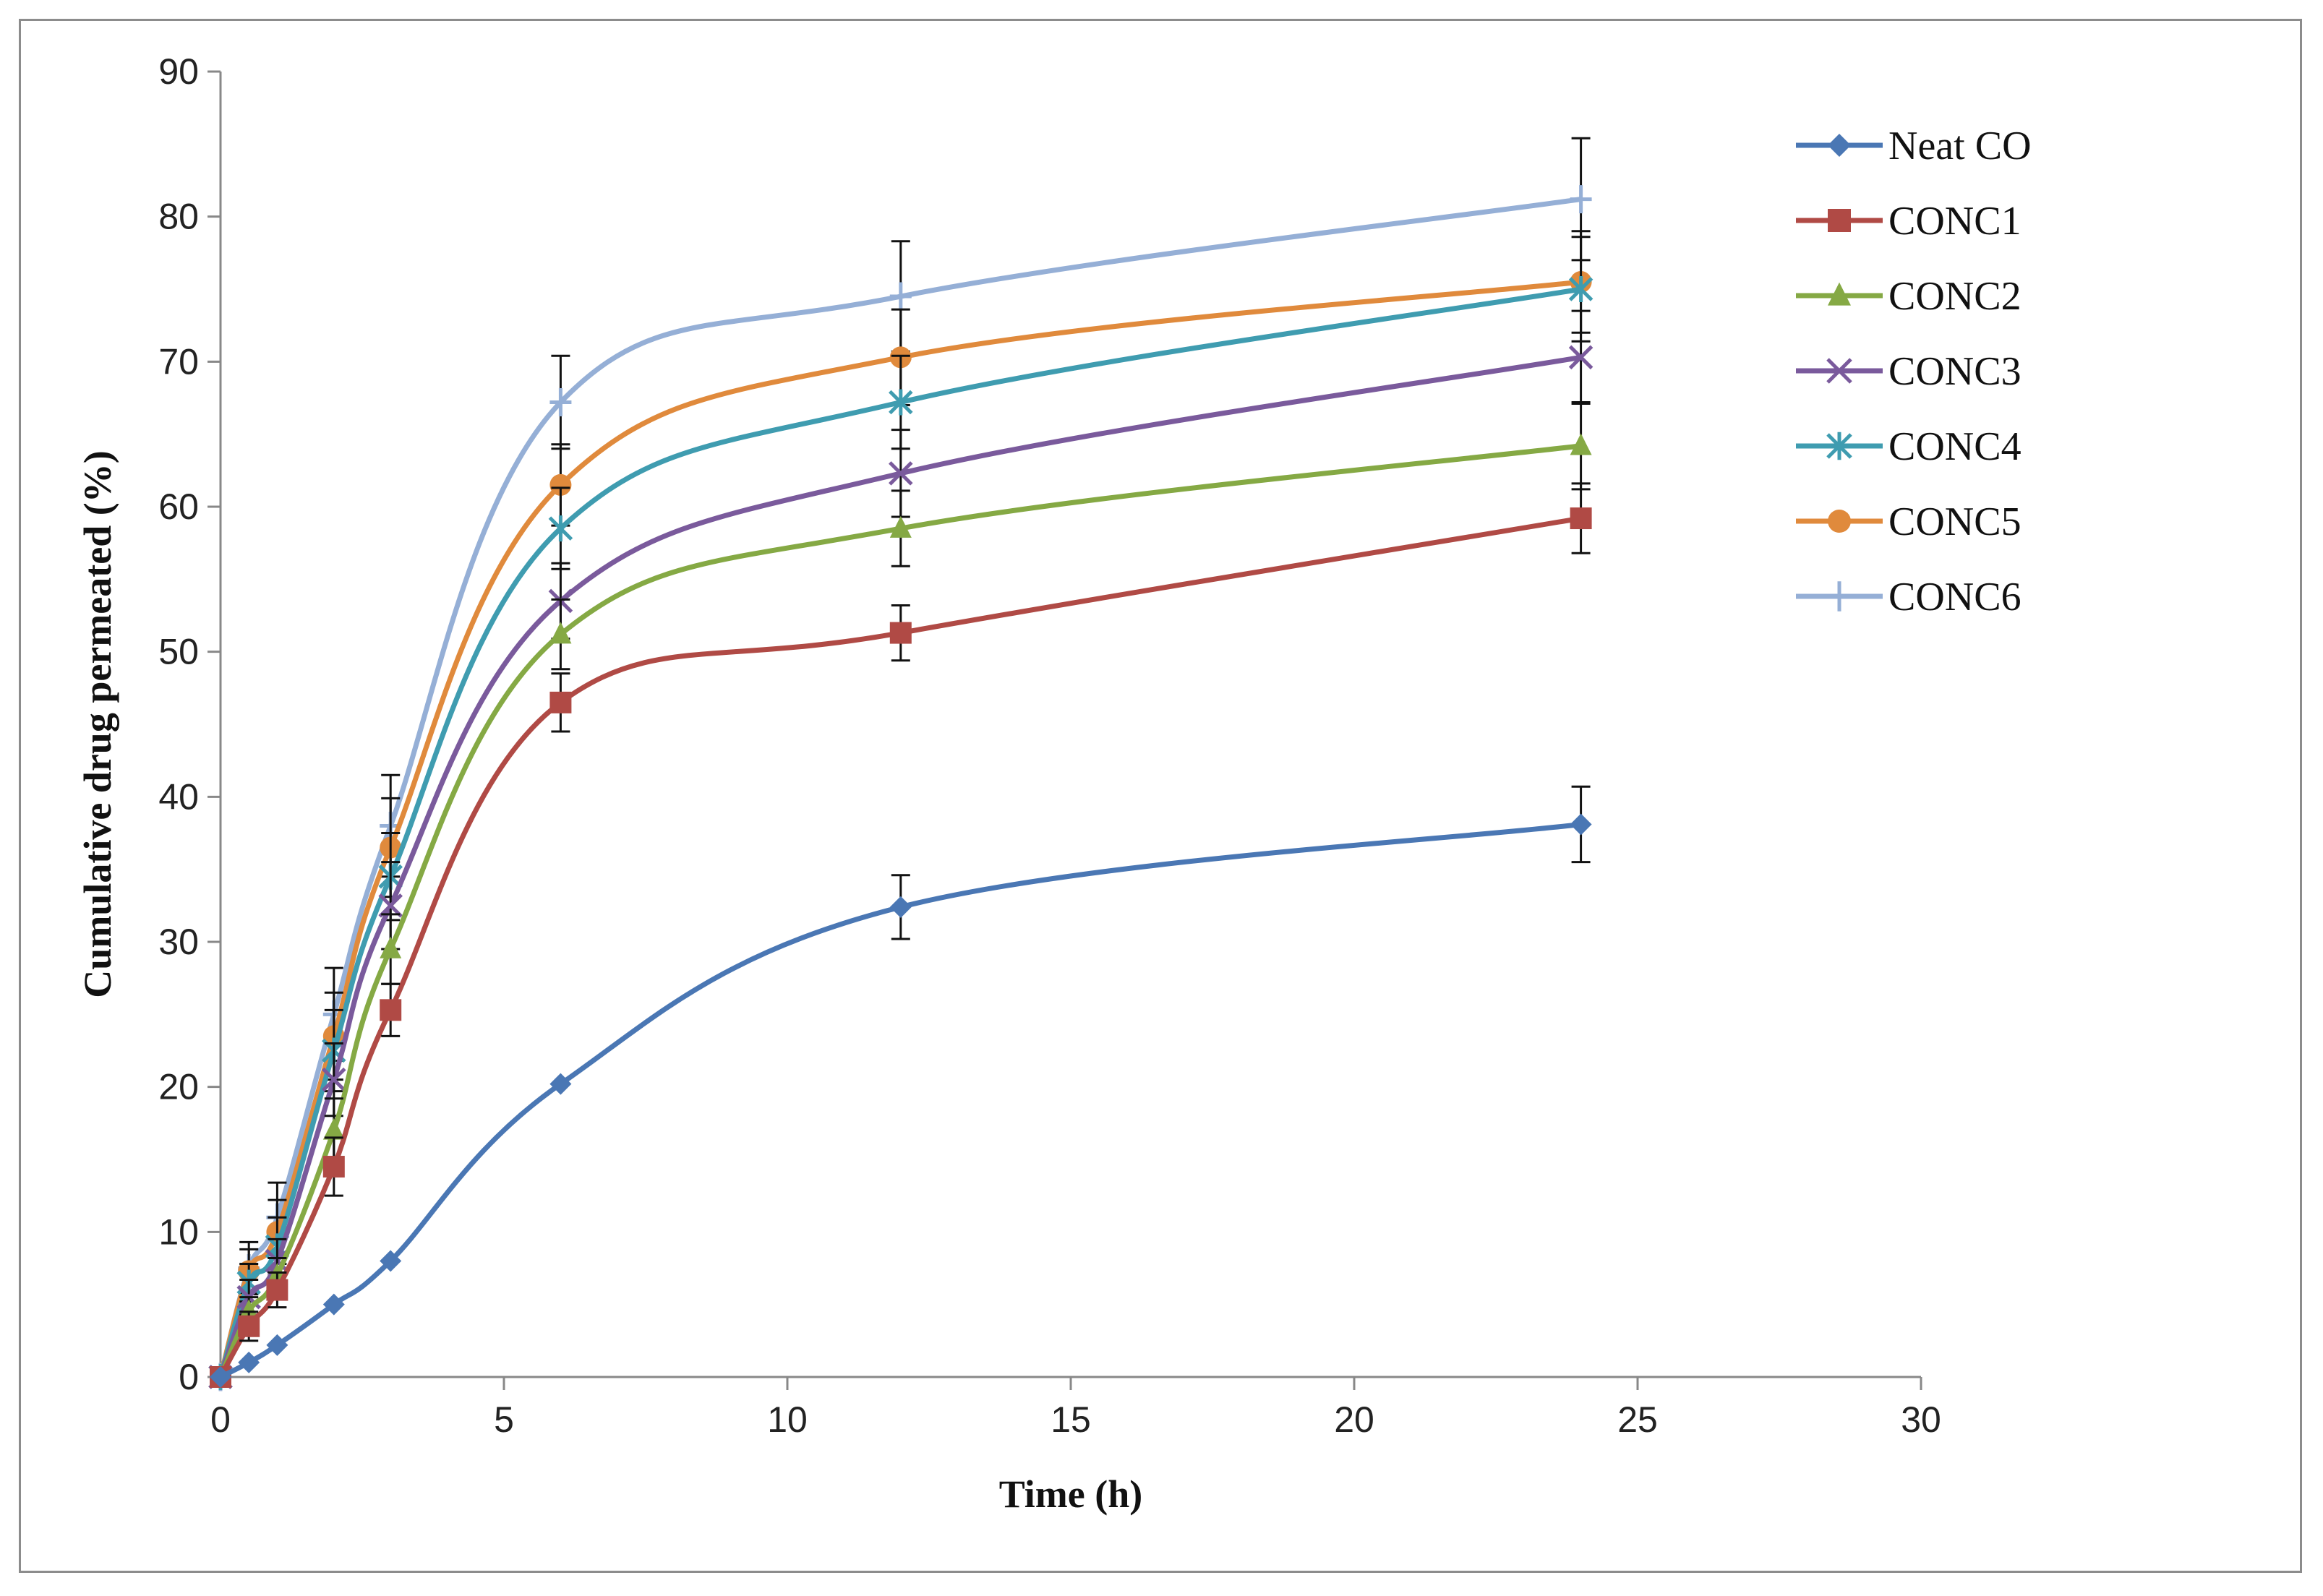 The height and width of the screenshot is (1596, 2323). Describe the element at coordinates (1955, 521) in the screenshot. I see `legend-label: CONC5` at that location.